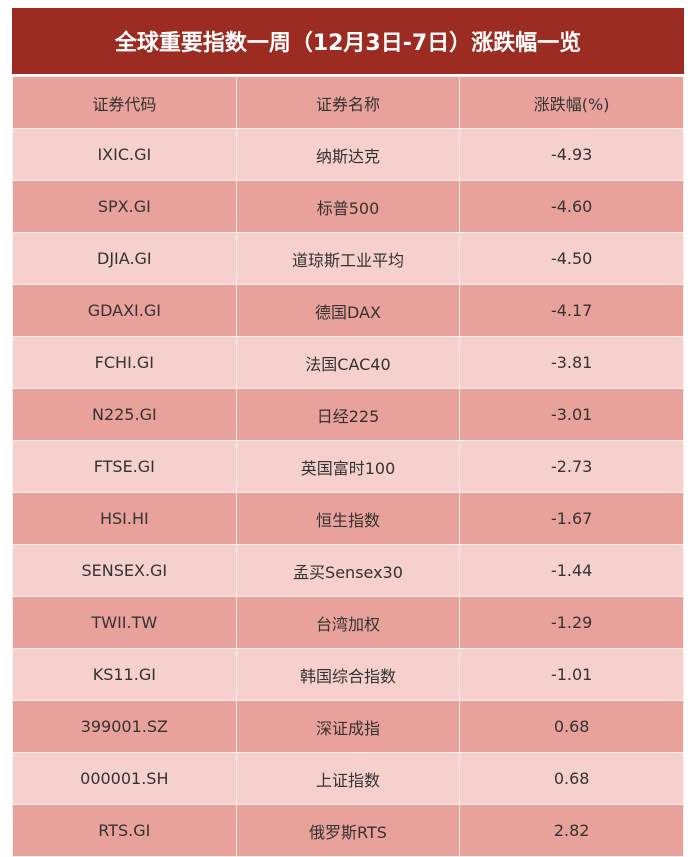 The height and width of the screenshot is (857, 700). I want to click on cell-name: 台湾加权, so click(348, 622).